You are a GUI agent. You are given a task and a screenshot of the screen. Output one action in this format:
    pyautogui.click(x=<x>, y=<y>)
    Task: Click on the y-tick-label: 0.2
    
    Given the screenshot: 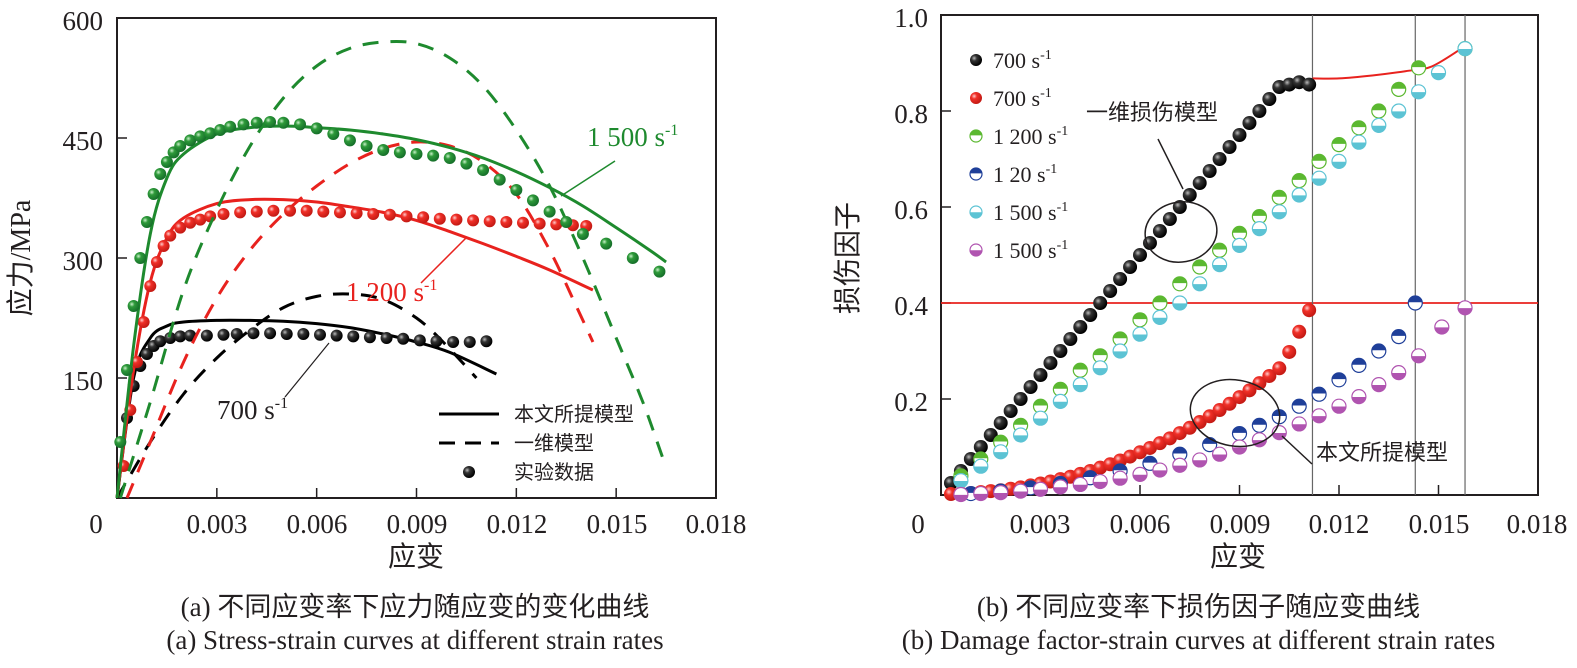 What is the action you would take?
    pyautogui.click(x=911, y=402)
    